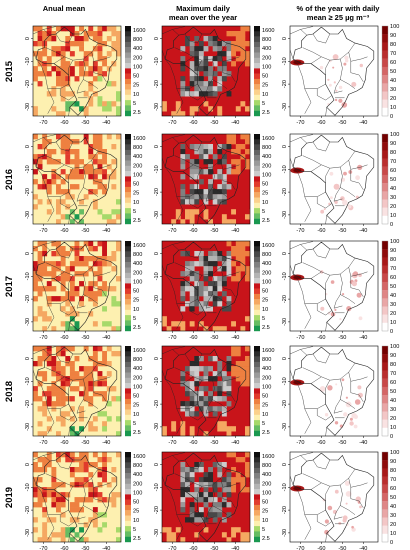 The width and height of the screenshot is (410, 550). I want to click on legend-label: 0, so click(391, 117).